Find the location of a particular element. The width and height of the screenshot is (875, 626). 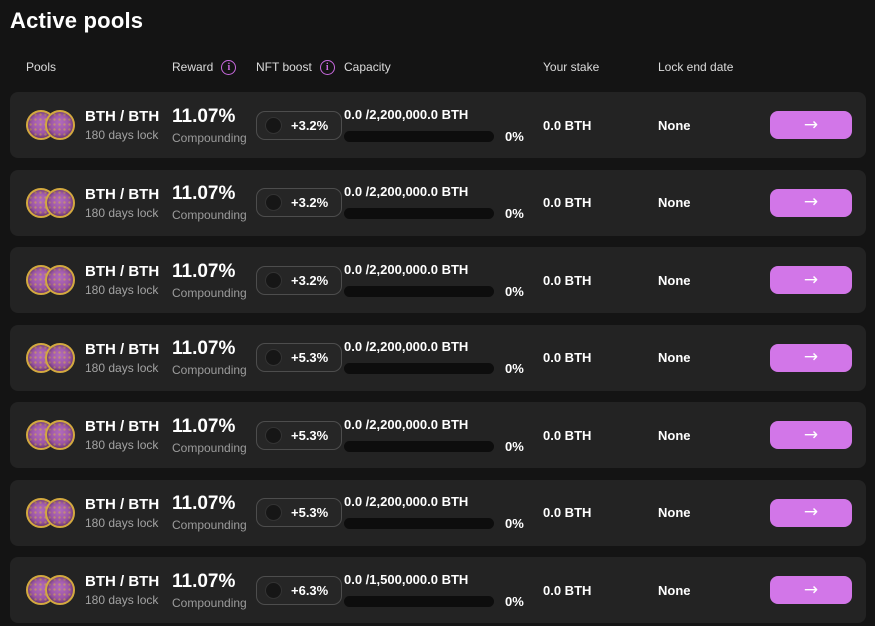

nft-boost-badge: +5.3% is located at coordinates (299, 512).